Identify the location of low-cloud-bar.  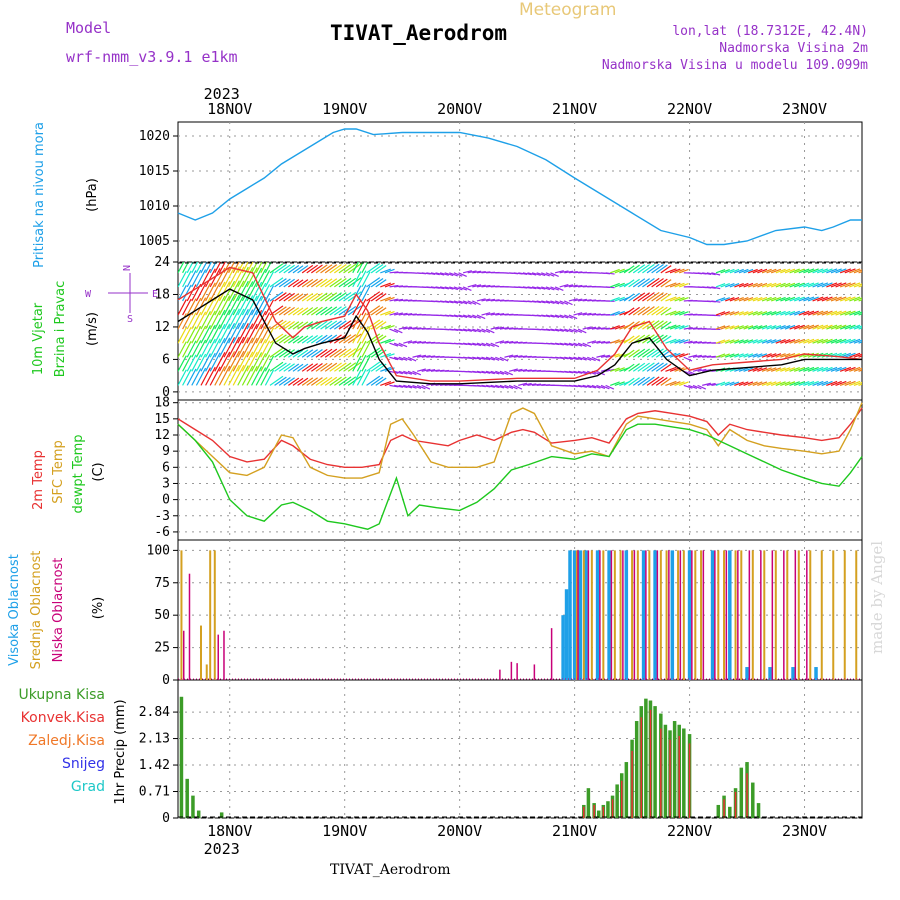
(623, 615).